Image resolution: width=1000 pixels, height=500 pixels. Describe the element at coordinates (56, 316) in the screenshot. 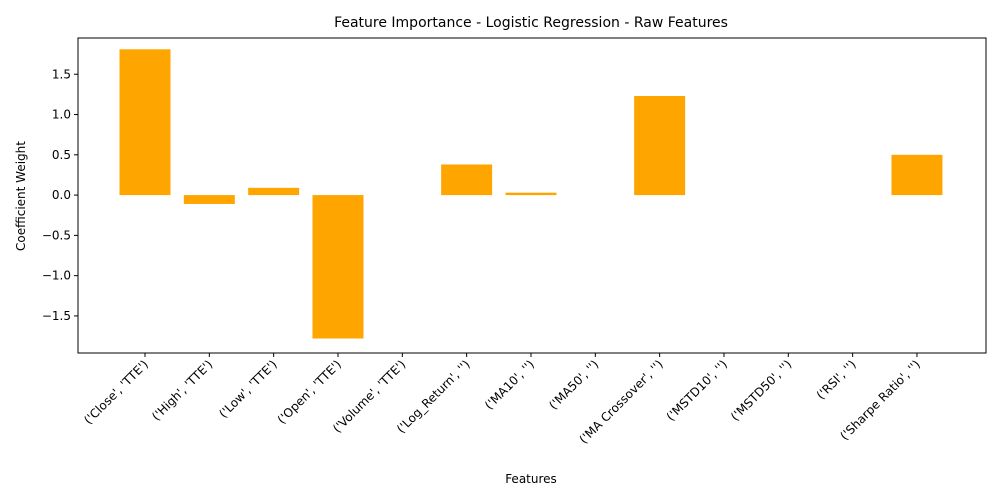

I see `y-tick-label: −1.5` at that location.